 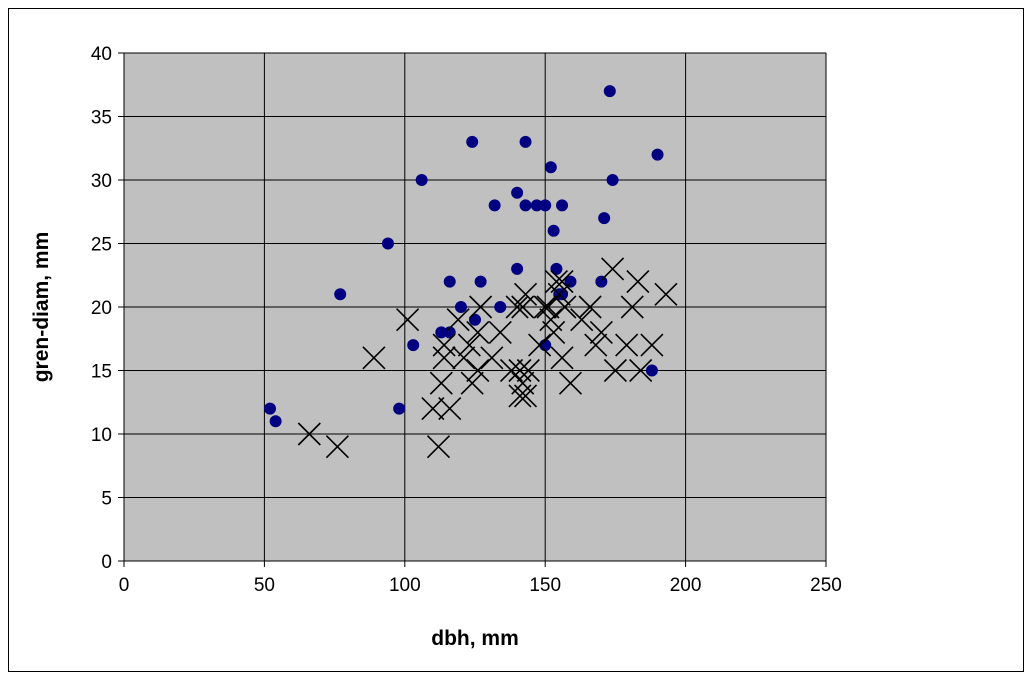 I want to click on y-tick-label: 5, so click(x=106, y=499).